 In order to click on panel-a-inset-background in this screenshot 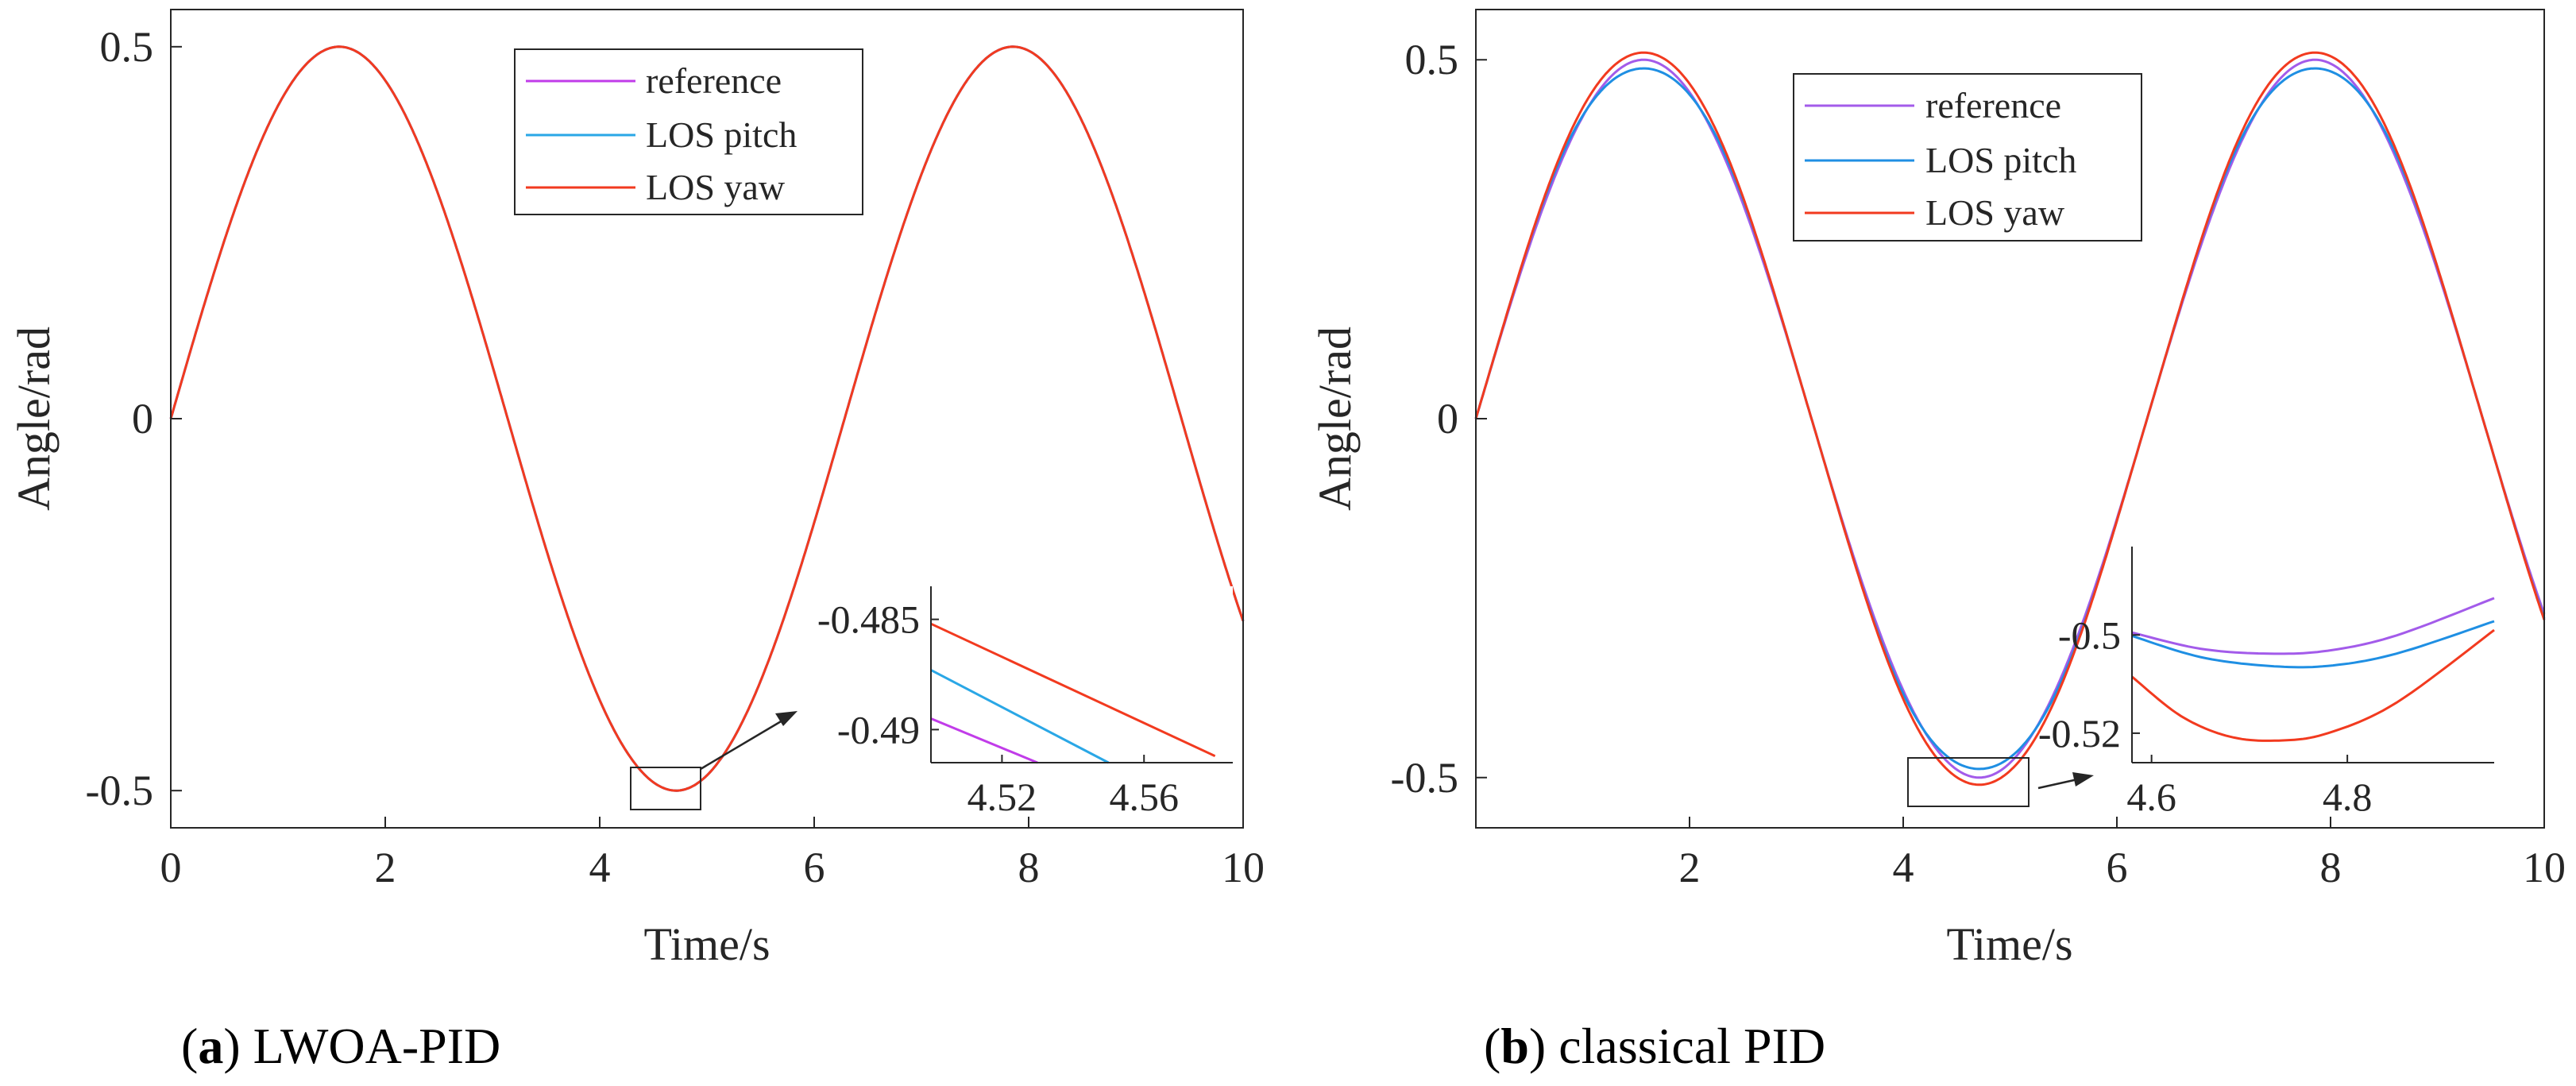, I will do `click(1082, 675)`.